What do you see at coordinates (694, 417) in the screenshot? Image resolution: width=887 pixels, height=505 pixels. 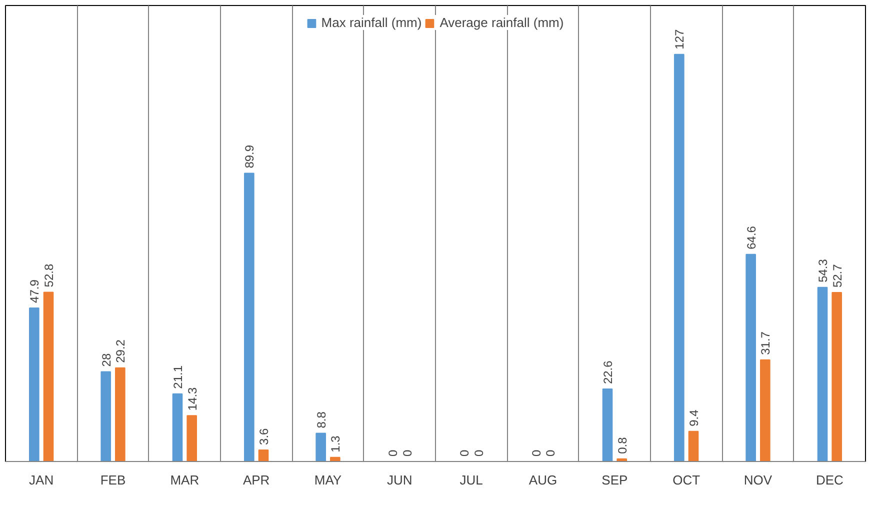 I see `data-label: 9.4` at bounding box center [694, 417].